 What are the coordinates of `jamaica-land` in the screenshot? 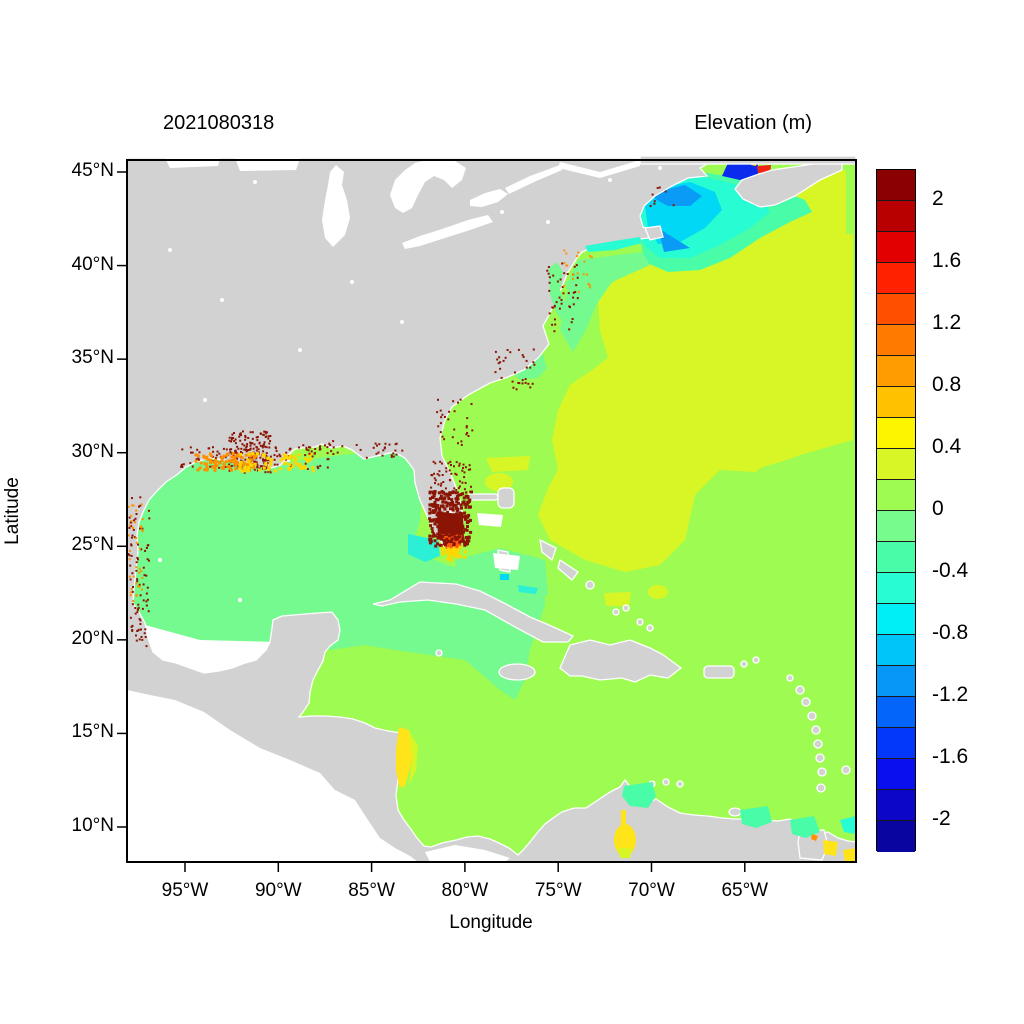 It's located at (517, 672).